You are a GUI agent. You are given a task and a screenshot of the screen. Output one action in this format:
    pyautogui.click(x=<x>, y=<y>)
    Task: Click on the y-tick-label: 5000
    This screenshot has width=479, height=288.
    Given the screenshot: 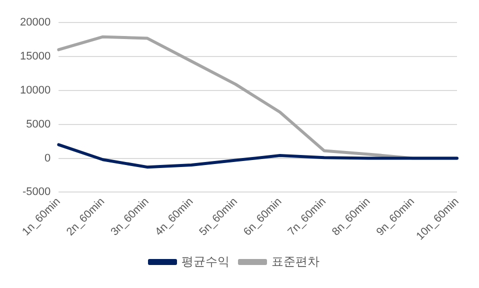 What is the action you would take?
    pyautogui.click(x=38, y=124)
    